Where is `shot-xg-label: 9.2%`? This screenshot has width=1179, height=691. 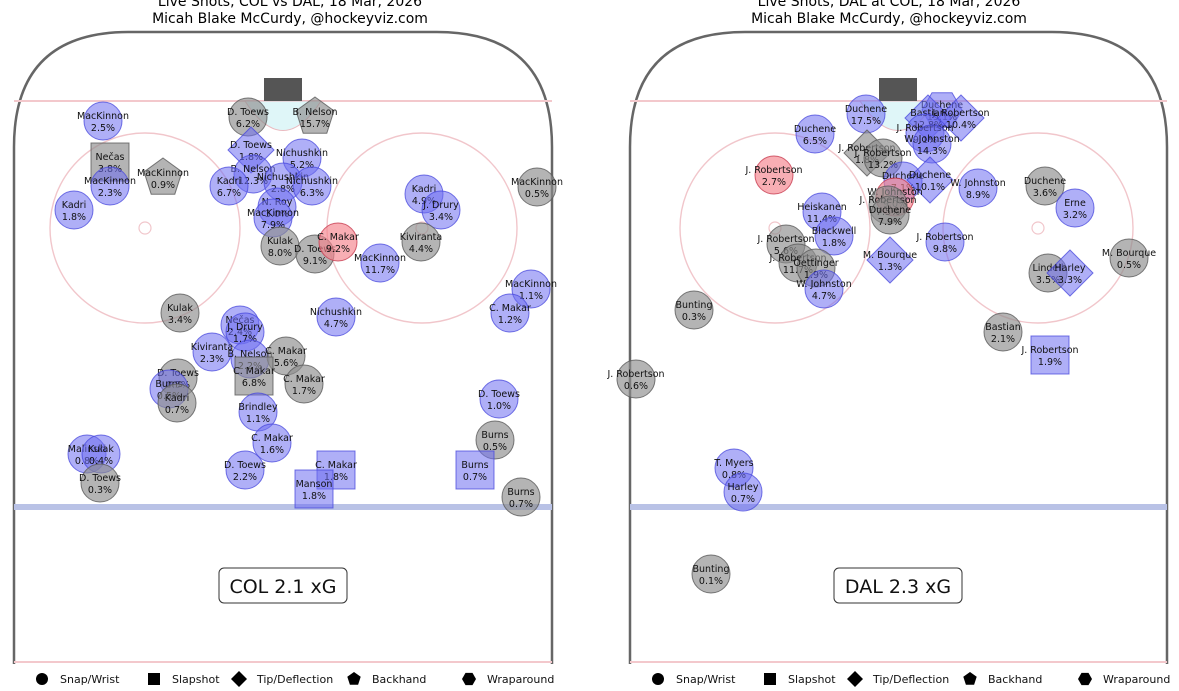 shot-xg-label: 9.2% is located at coordinates (338, 249).